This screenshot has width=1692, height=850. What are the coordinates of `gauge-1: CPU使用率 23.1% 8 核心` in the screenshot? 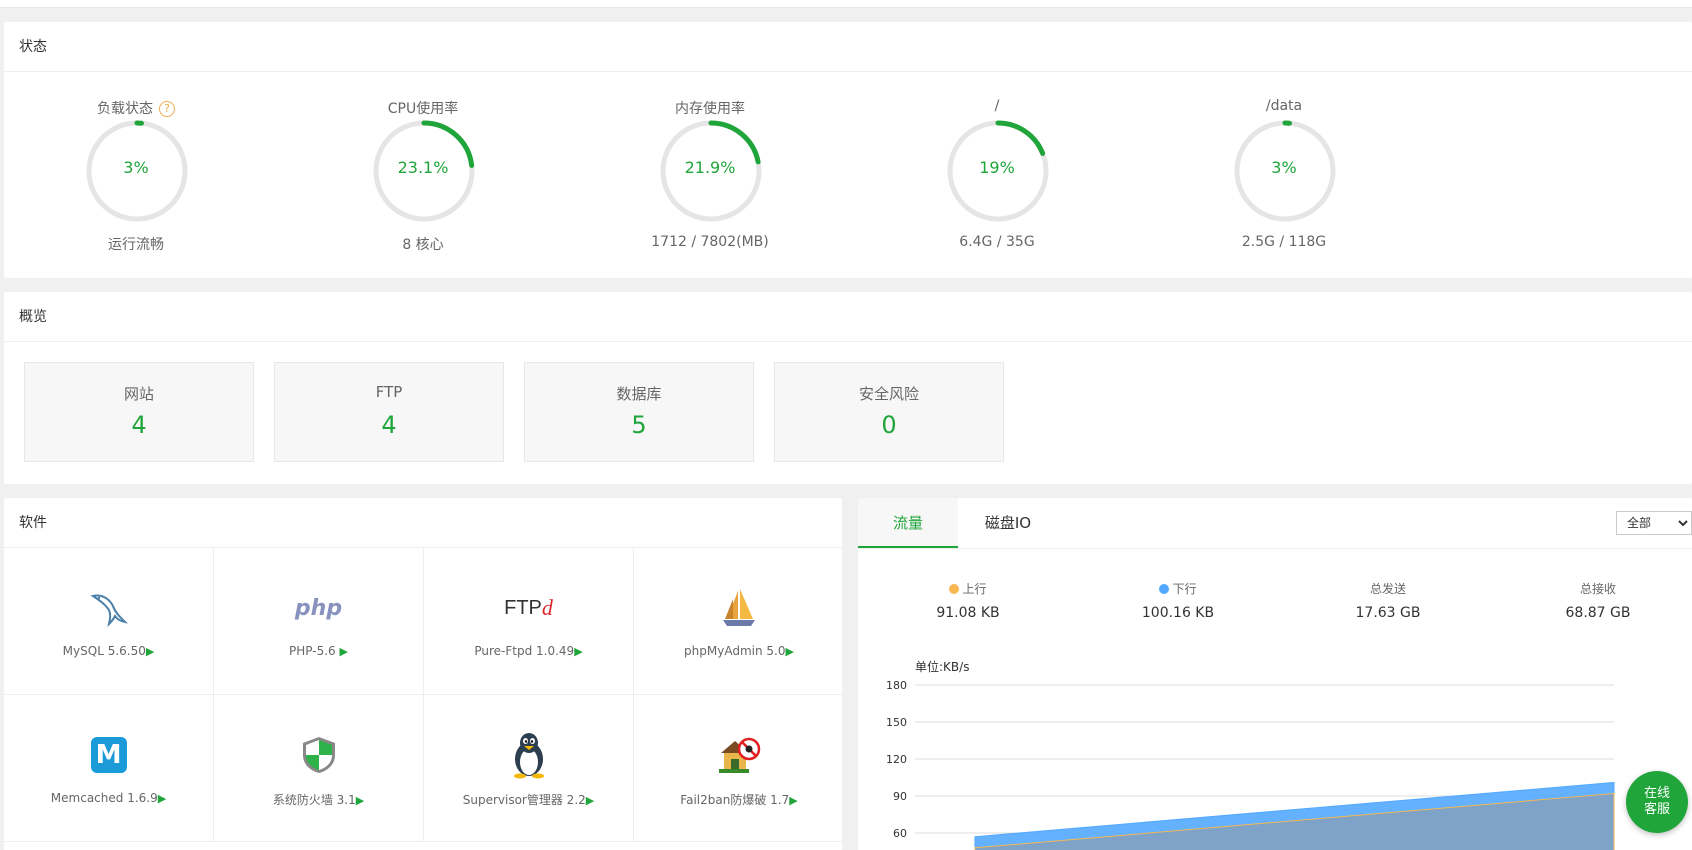 It's located at (423, 172).